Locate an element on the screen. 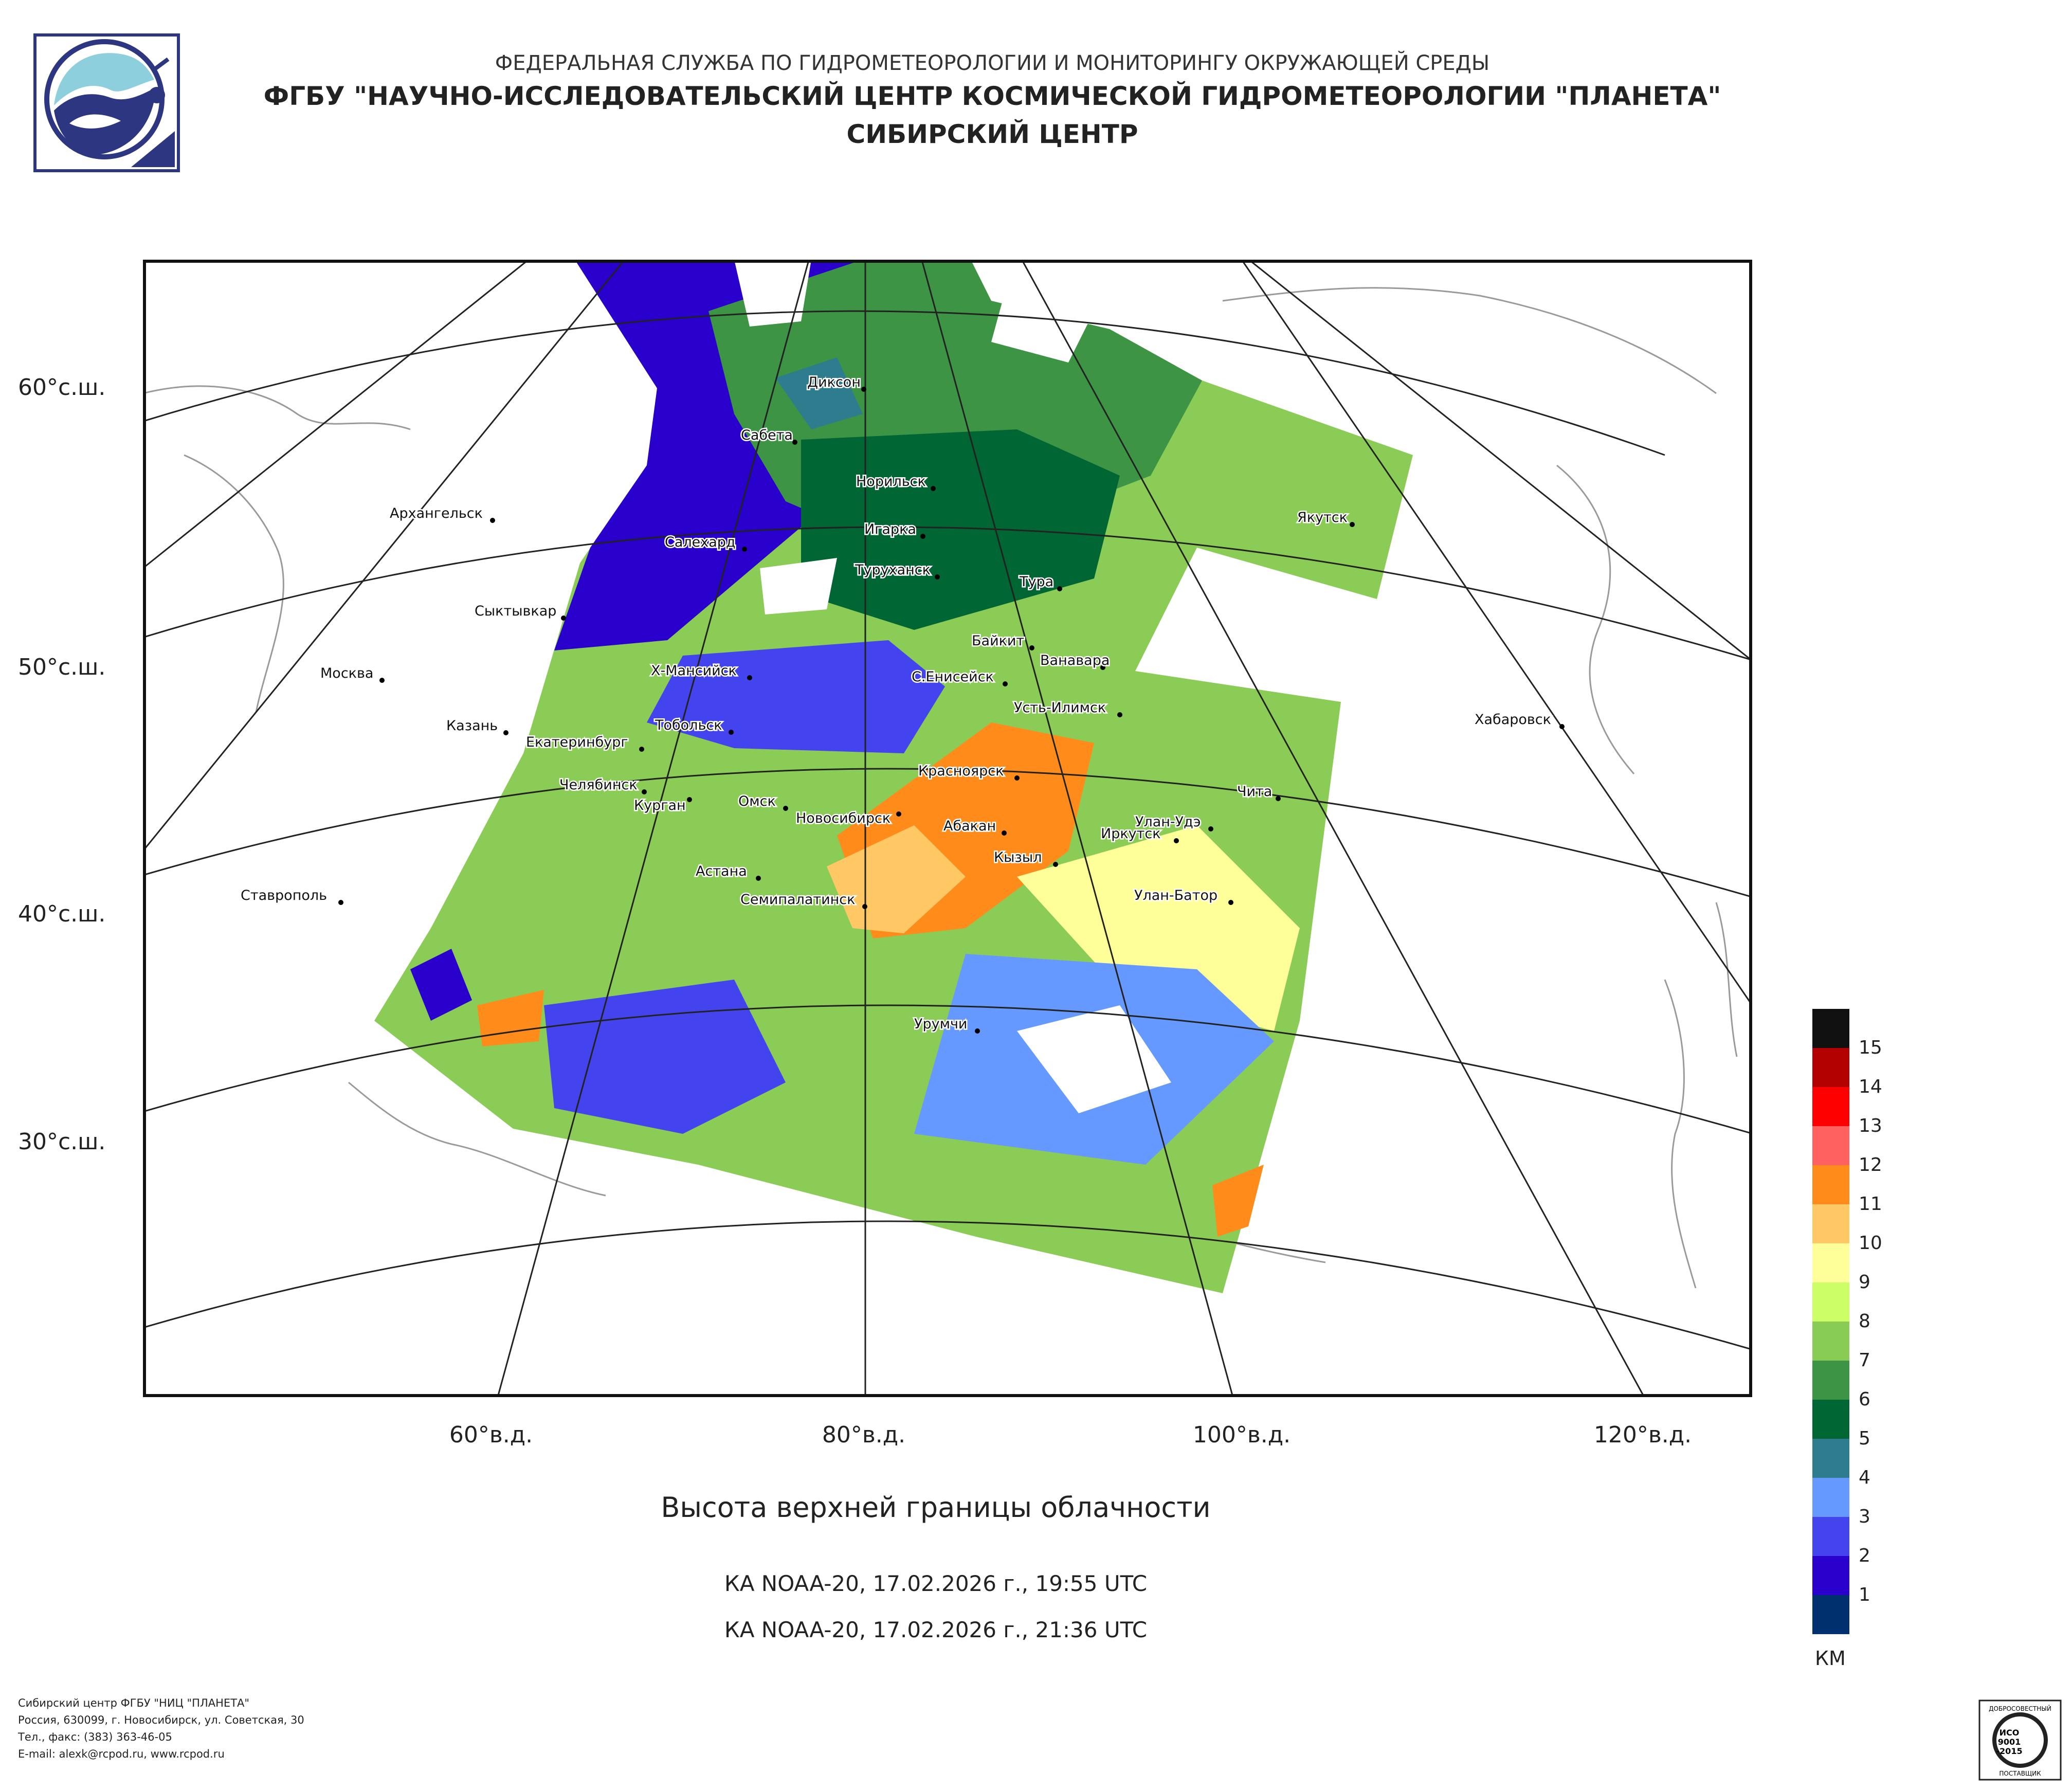  footer-line: Сибирский центр ФГБУ "НИЦ "ПЛАНЕТА" is located at coordinates (134, 1703).